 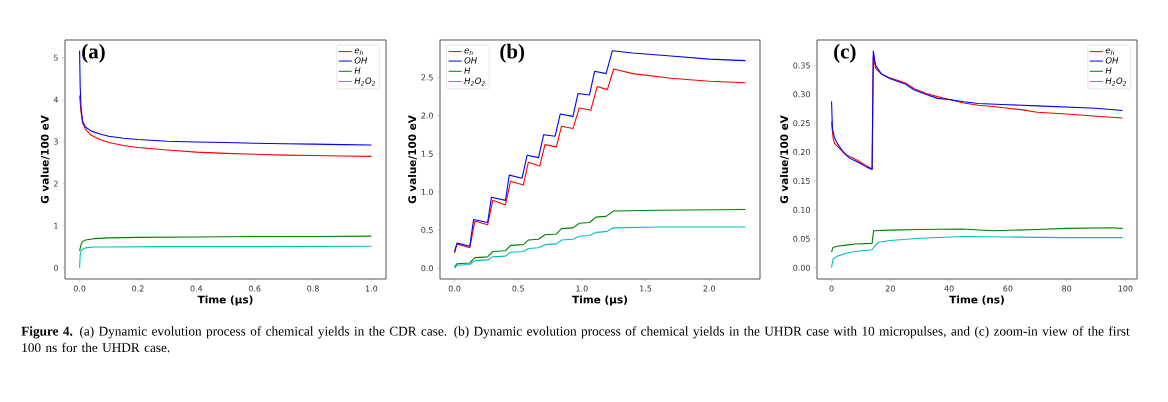 I want to click on text: Figure 4. (a) Dynamic evolution process of chemical yields in the CDR case. (b) Dynamic evolution process of chemical yields in the UHDR case with 10 micropulses, and (c) zoom-in view of the first 100 ns for the UHDR case., so click(x=575, y=339).